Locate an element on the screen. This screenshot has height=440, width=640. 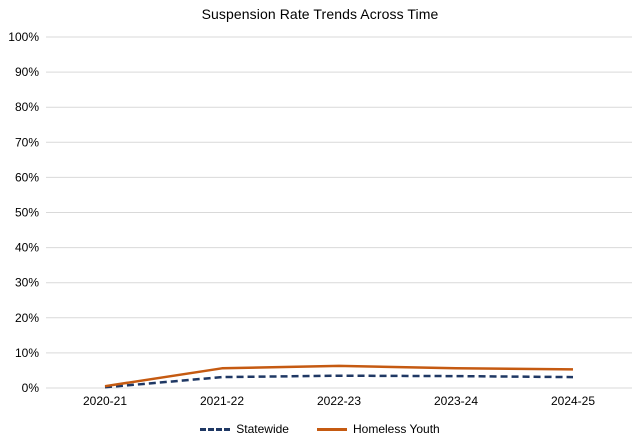
legend-item-homeless-youth: Homeless Youth is located at coordinates (378, 429).